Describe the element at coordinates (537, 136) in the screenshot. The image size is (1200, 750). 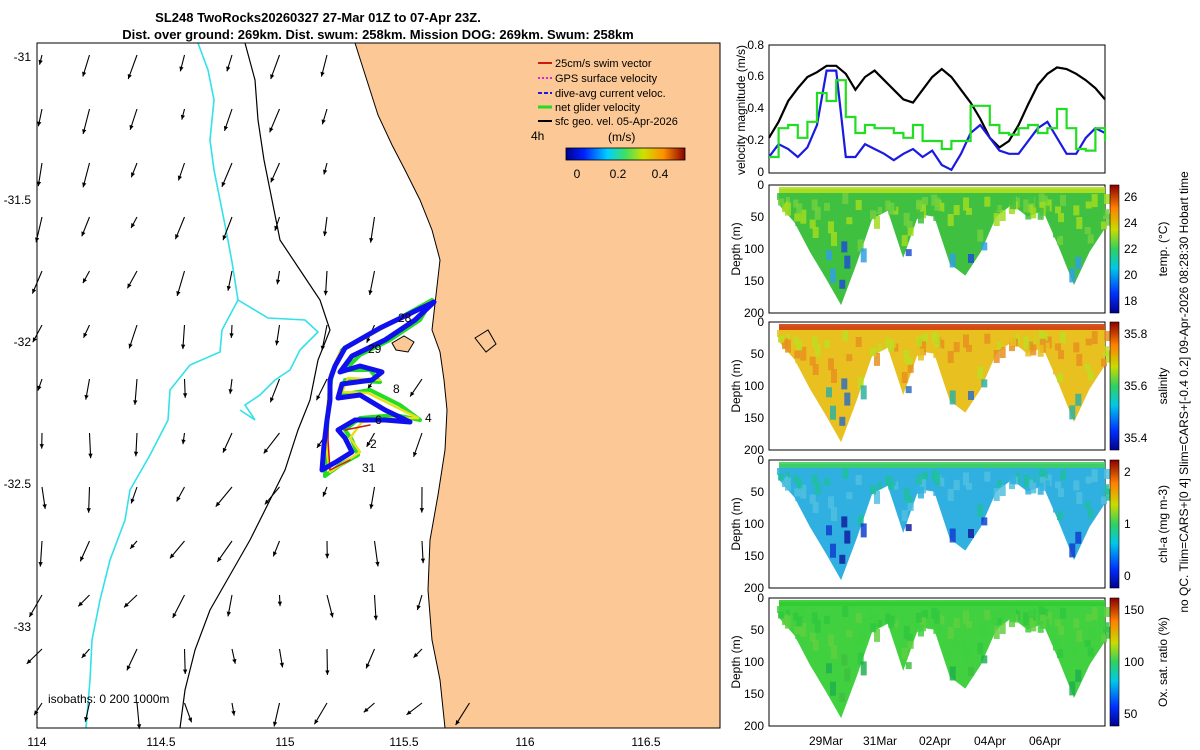
I see `interval-label: 4h` at that location.